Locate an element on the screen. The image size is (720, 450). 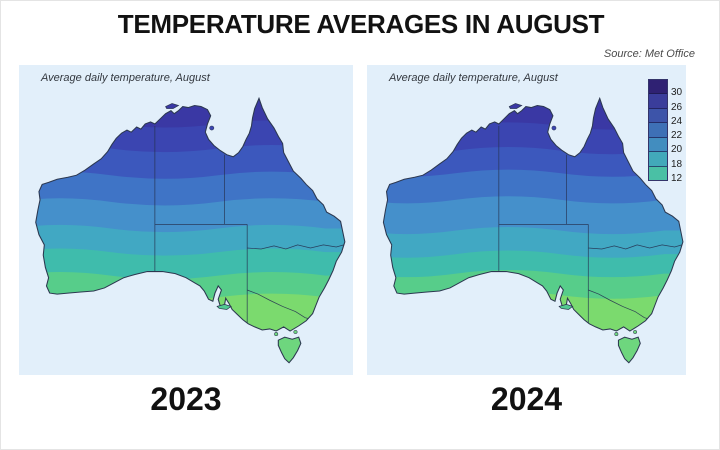
legend-colorbar is located at coordinates (658, 130).